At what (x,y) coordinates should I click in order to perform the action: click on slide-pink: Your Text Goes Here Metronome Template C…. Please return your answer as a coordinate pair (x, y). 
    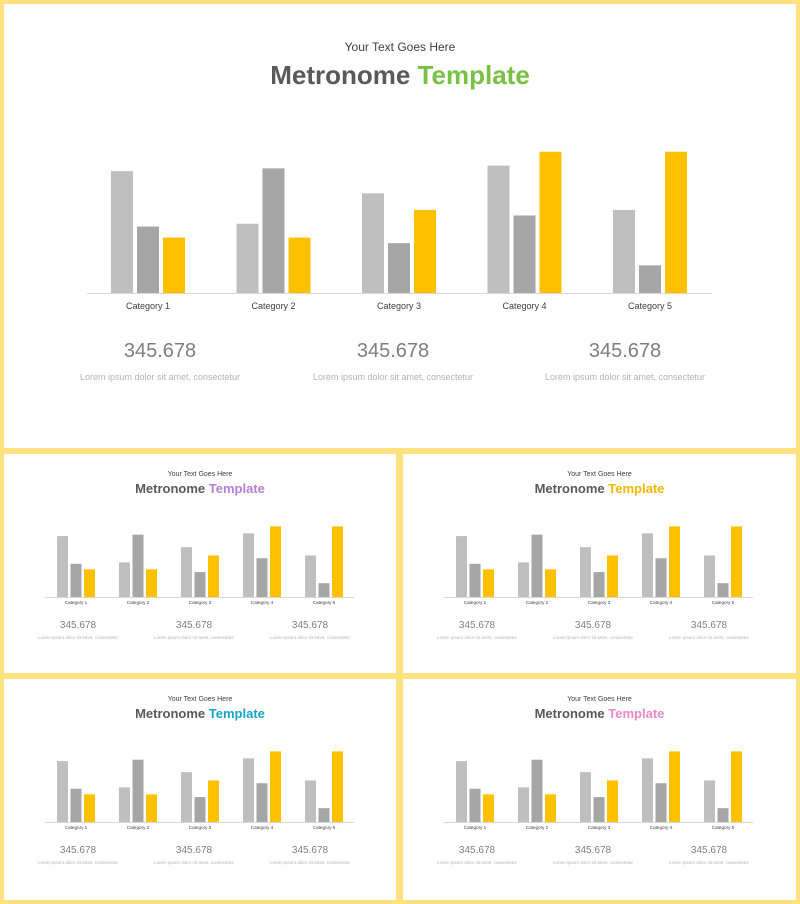
    Looking at the image, I should click on (599, 789).